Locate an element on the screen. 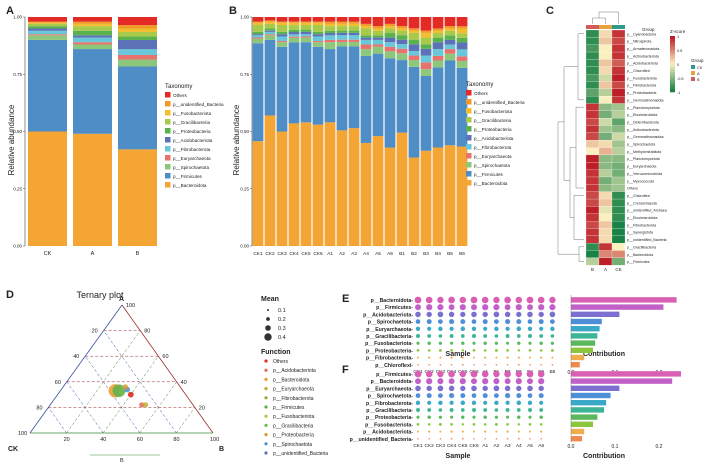 The image size is (708, 464). panel-f-row-label: p__Acidobacteriota- is located at coordinates (388, 433).